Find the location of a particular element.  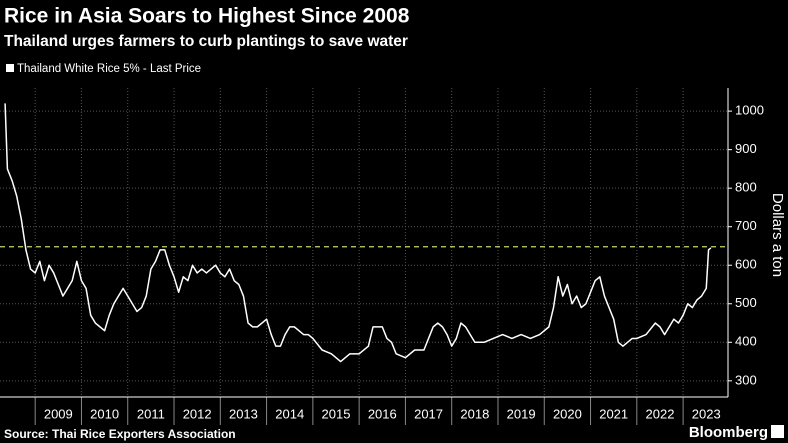

x-tick-label: 2015 is located at coordinates (336, 413).